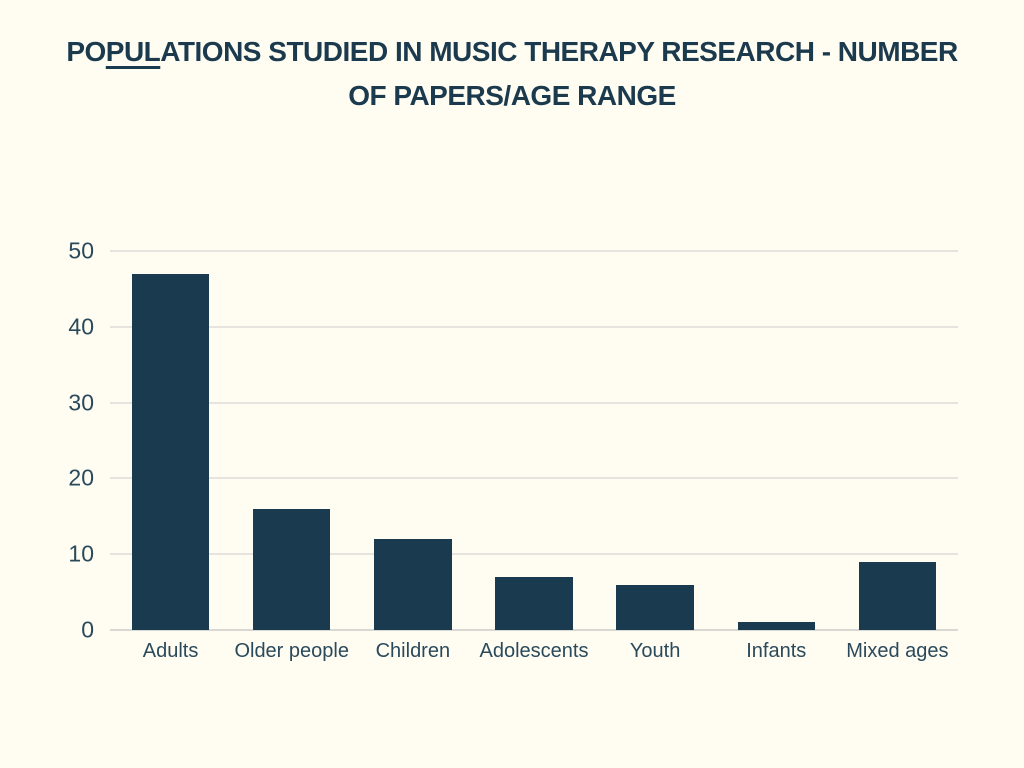 The height and width of the screenshot is (768, 1024). I want to click on bar-slot-infants, so click(776, 440).